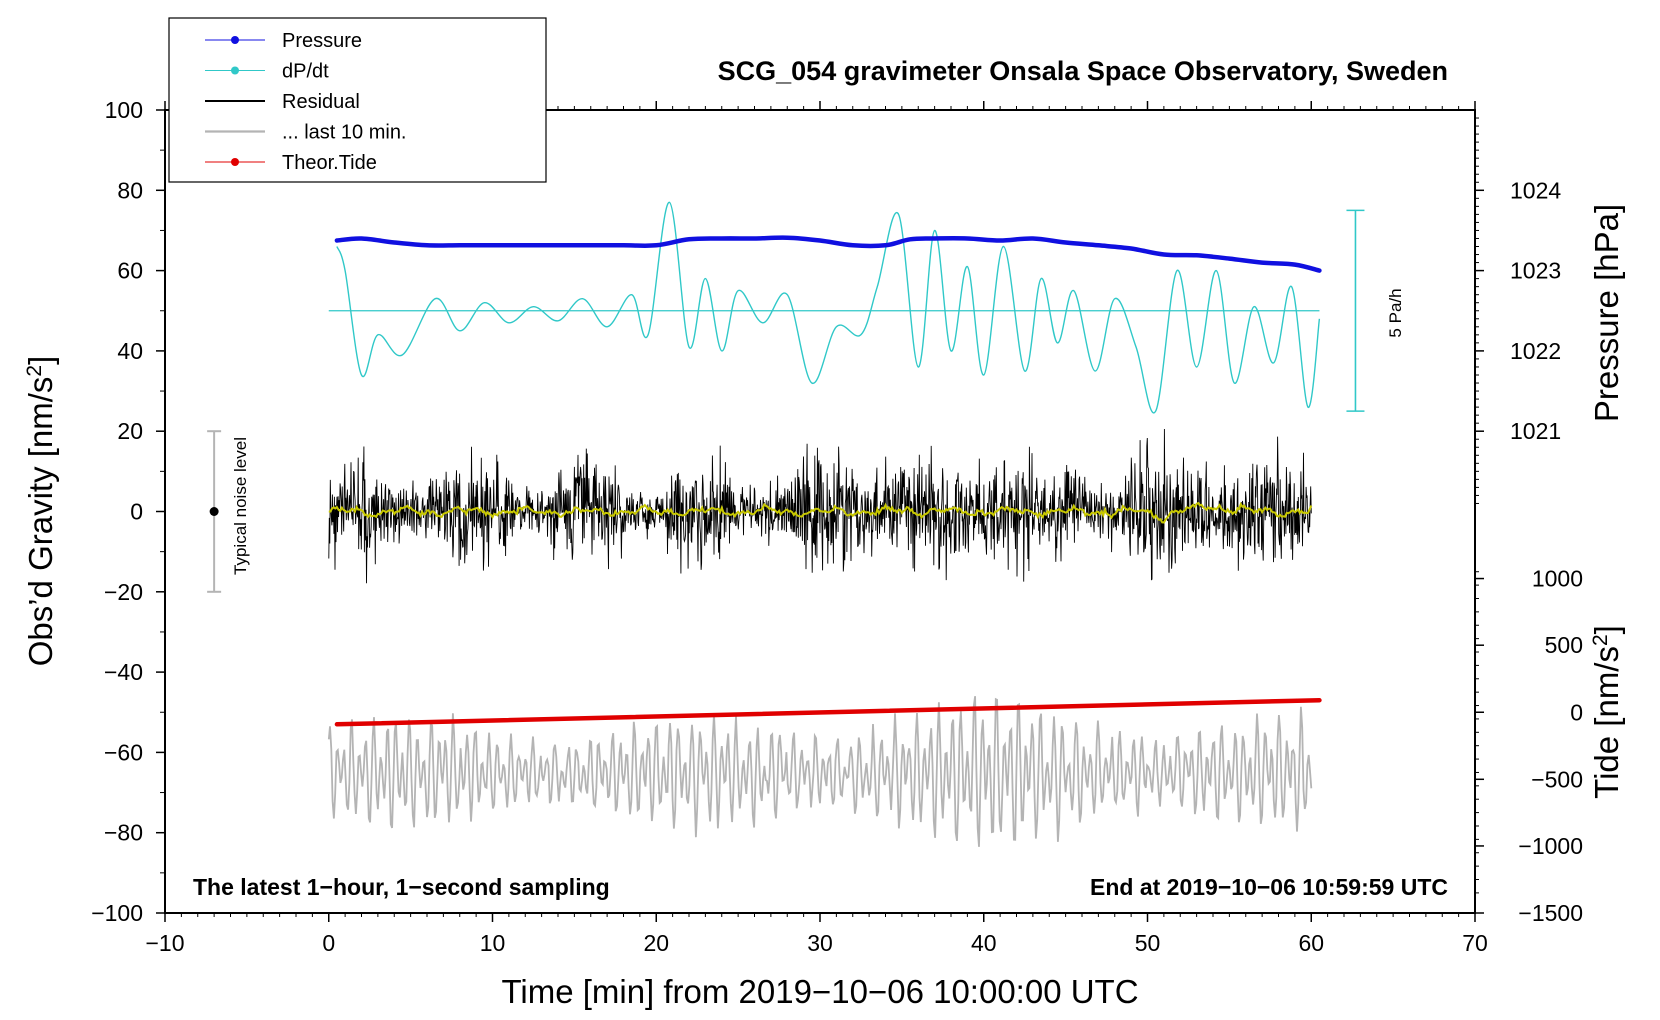  Describe the element at coordinates (322, 41) in the screenshot. I see `legend-entry-label: Pressure` at that location.